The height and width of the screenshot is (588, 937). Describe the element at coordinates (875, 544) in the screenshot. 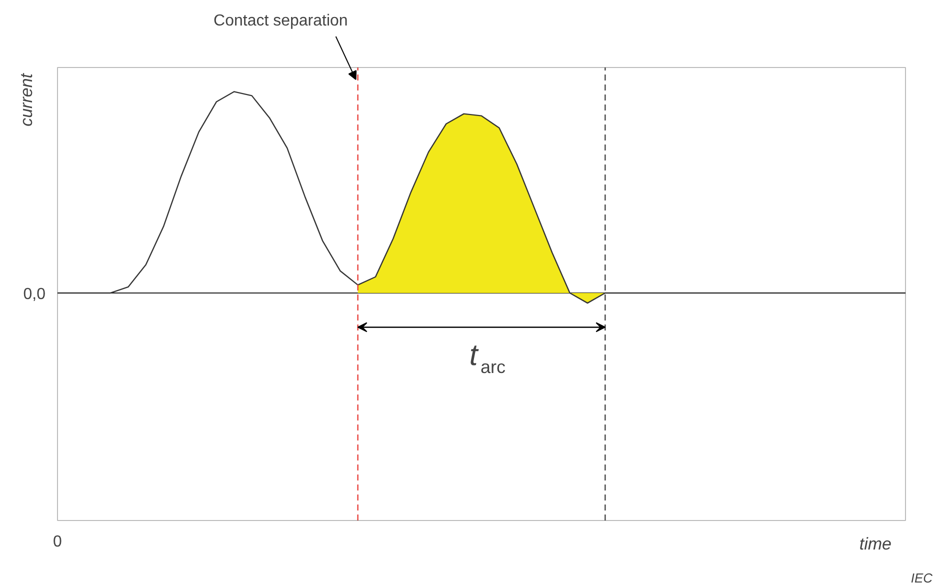

I see `text: time` at that location.